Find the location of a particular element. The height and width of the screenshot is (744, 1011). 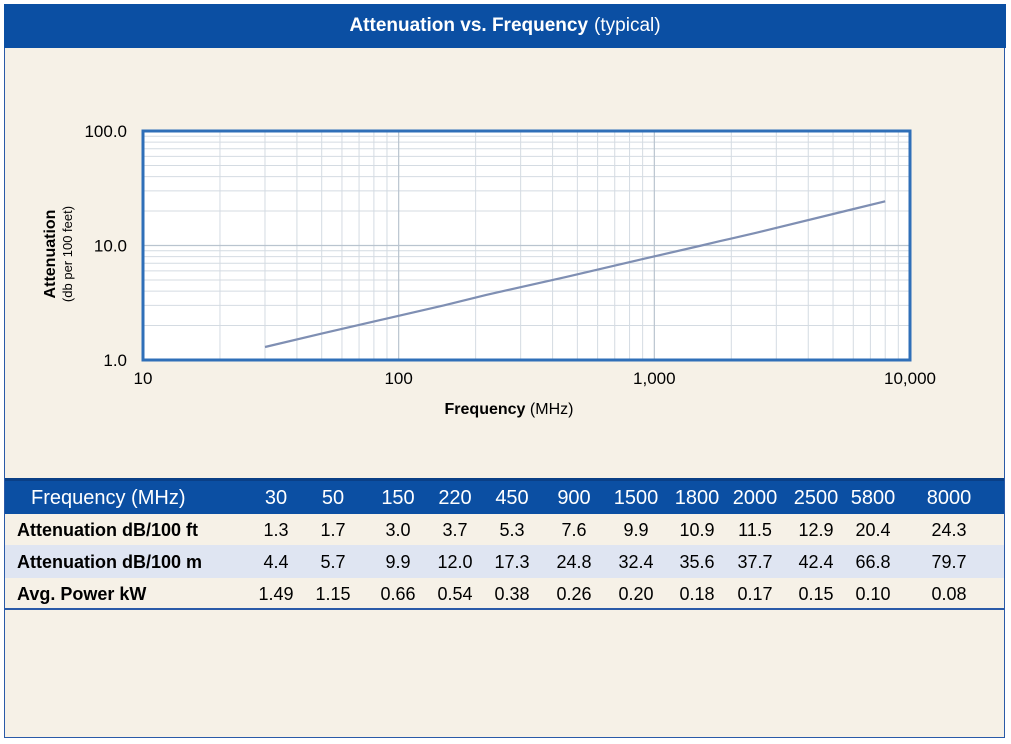

table-header-cell: 30 is located at coordinates (276, 498).